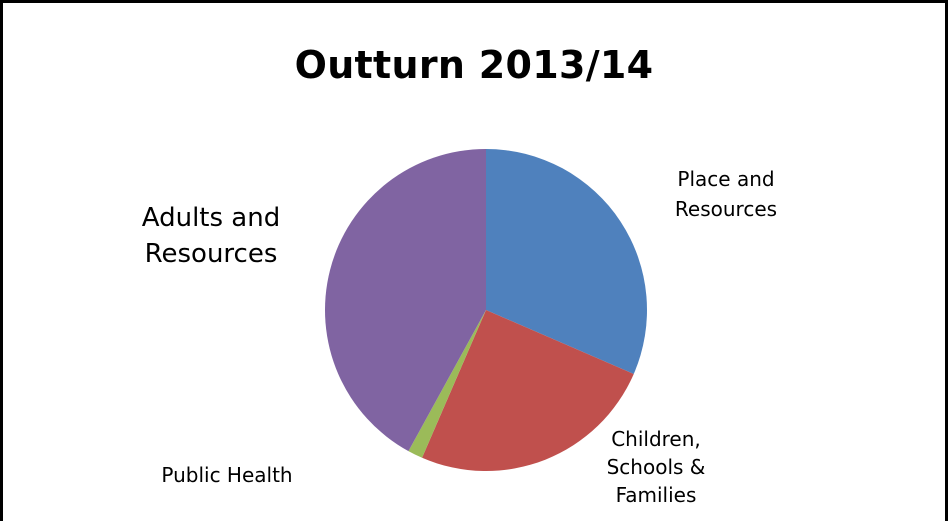 The height and width of the screenshot is (521, 948). Describe the element at coordinates (474, 65) in the screenshot. I see `chart-title: Outturn 2013/14` at that location.